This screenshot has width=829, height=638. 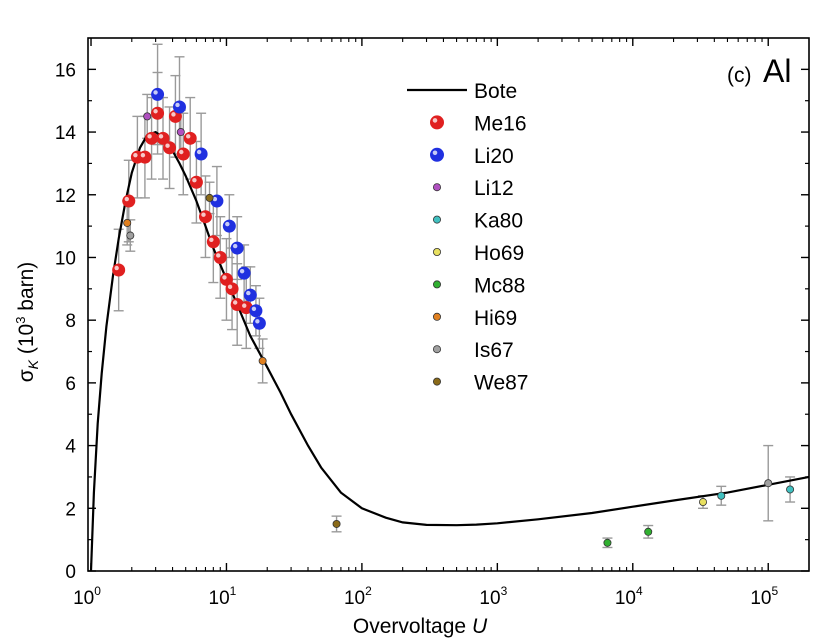 What do you see at coordinates (70, 509) in the screenshot?
I see `y-tick-label: 2` at bounding box center [70, 509].